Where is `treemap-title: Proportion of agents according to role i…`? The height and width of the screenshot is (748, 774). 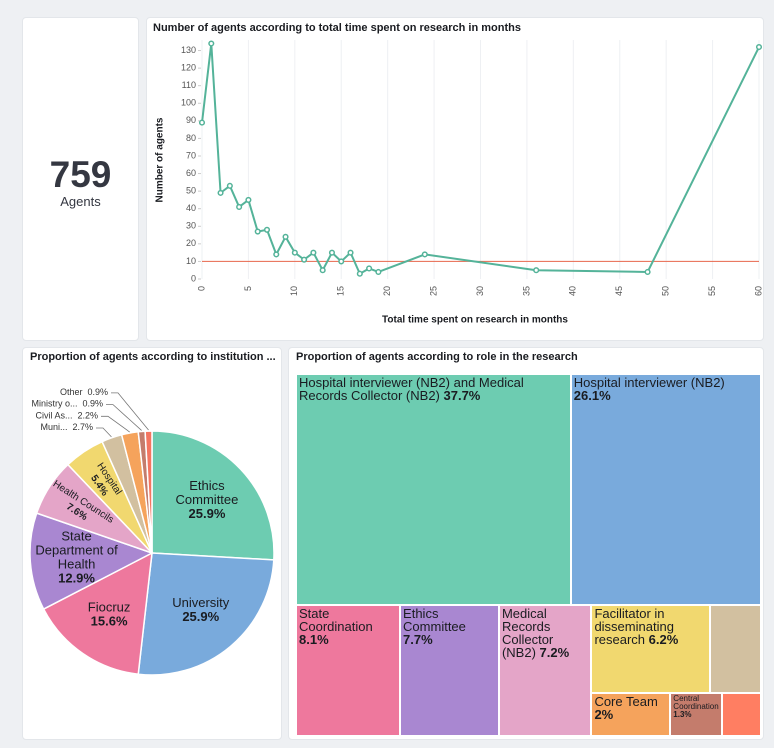
treemap-title: Proportion of agents according to role i… is located at coordinates (437, 357).